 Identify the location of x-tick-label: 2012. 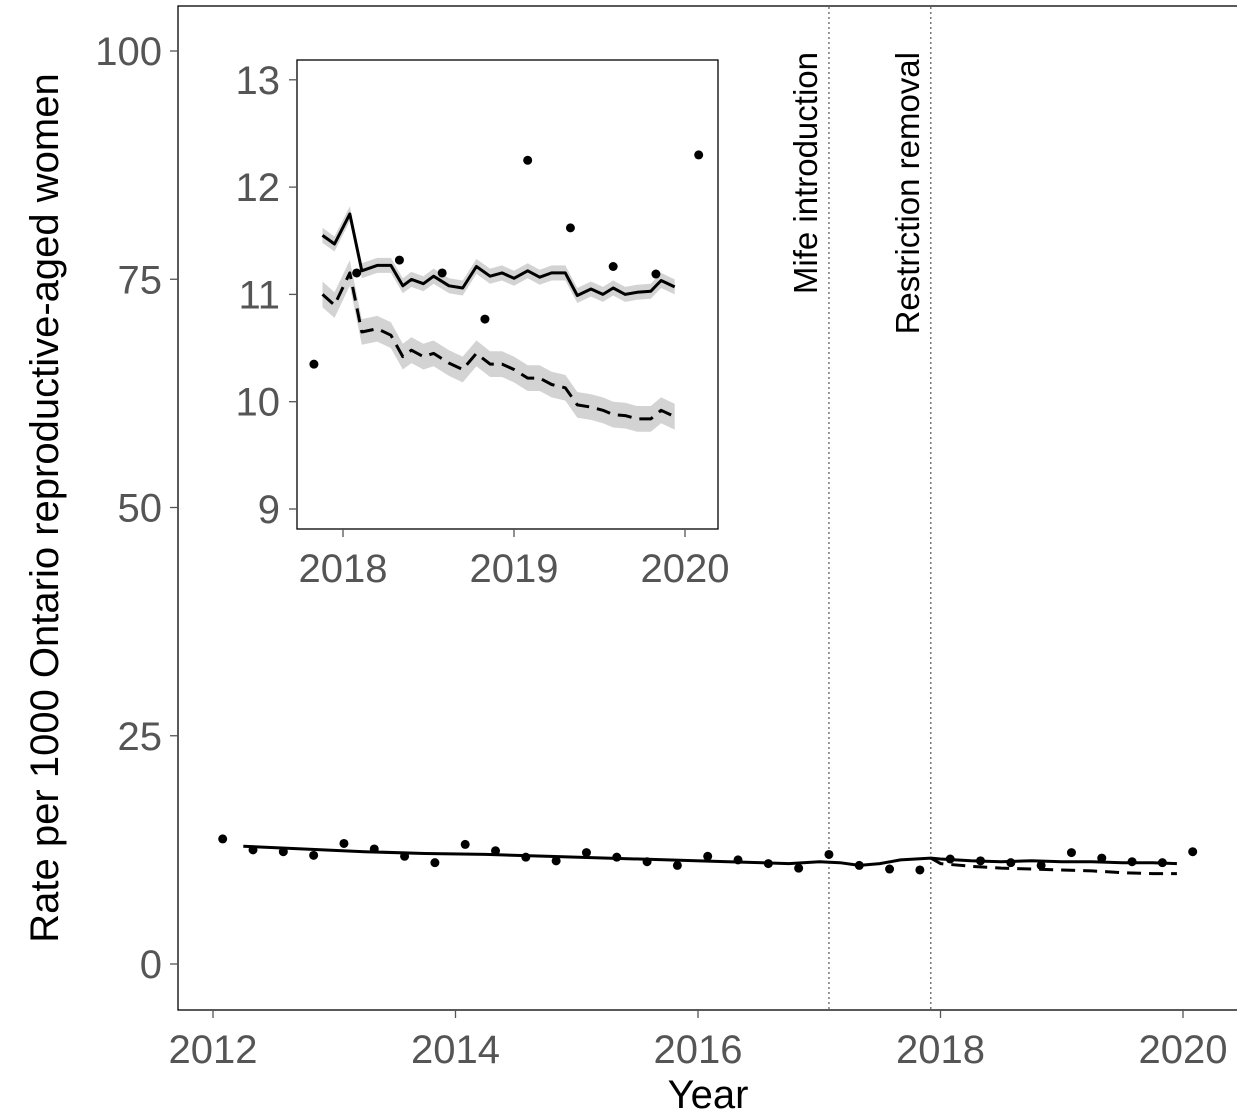
(213, 1050).